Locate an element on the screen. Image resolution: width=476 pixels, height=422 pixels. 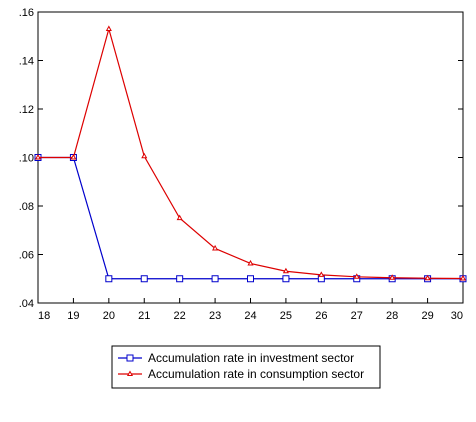
y-tick-label: .14 is located at coordinates (26, 62).